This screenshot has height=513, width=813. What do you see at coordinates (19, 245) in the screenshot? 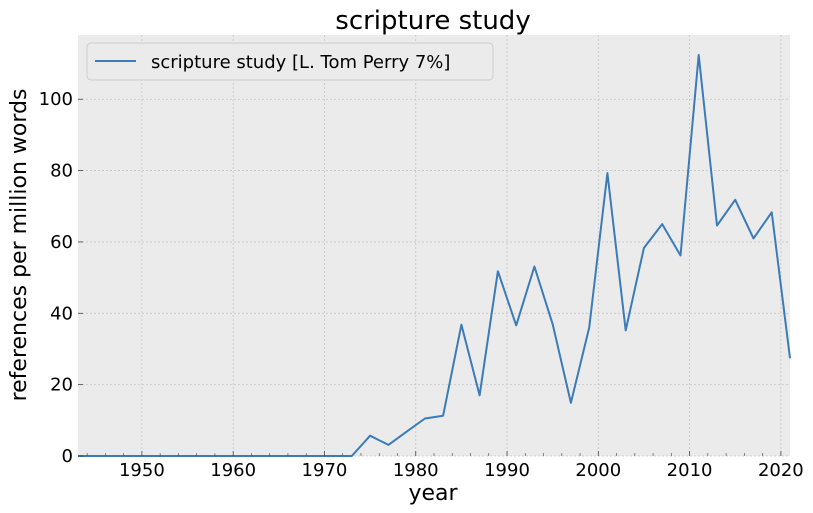
I see `y-axis-title: references per million words` at bounding box center [19, 245].